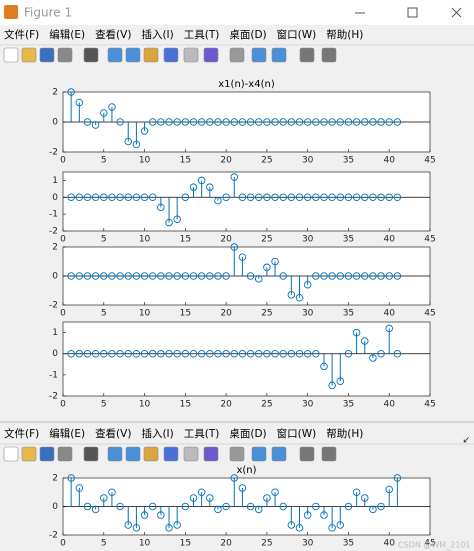  What do you see at coordinates (412, 12) in the screenshot?
I see `maximize-button` at bounding box center [412, 12].